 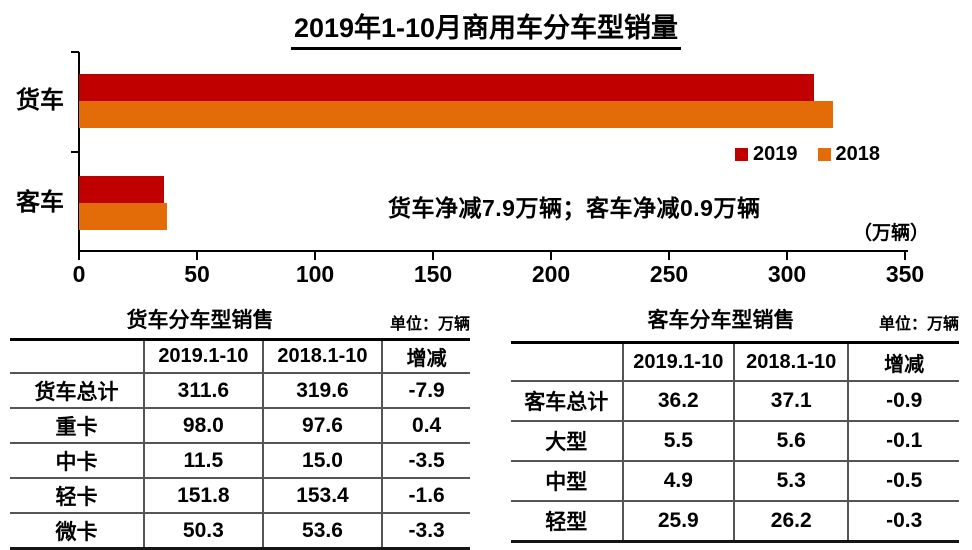 I want to click on table-row: 微卡 50.3 53.6 -3.3, so click(x=240, y=531).